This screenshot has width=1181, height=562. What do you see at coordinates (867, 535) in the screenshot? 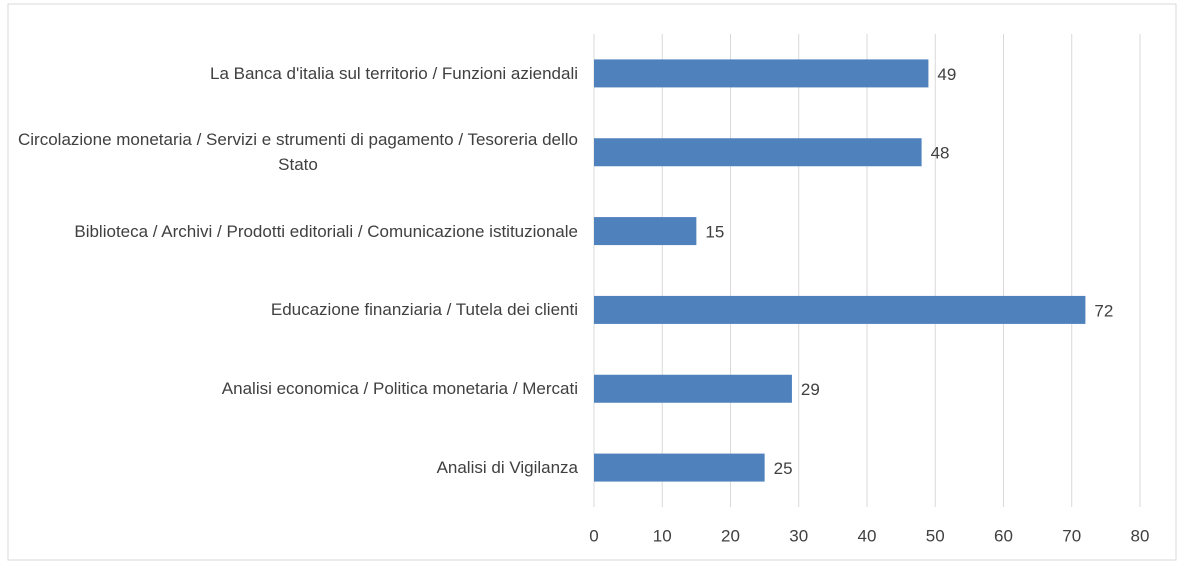
I see `x-tick-label: 40` at bounding box center [867, 535].